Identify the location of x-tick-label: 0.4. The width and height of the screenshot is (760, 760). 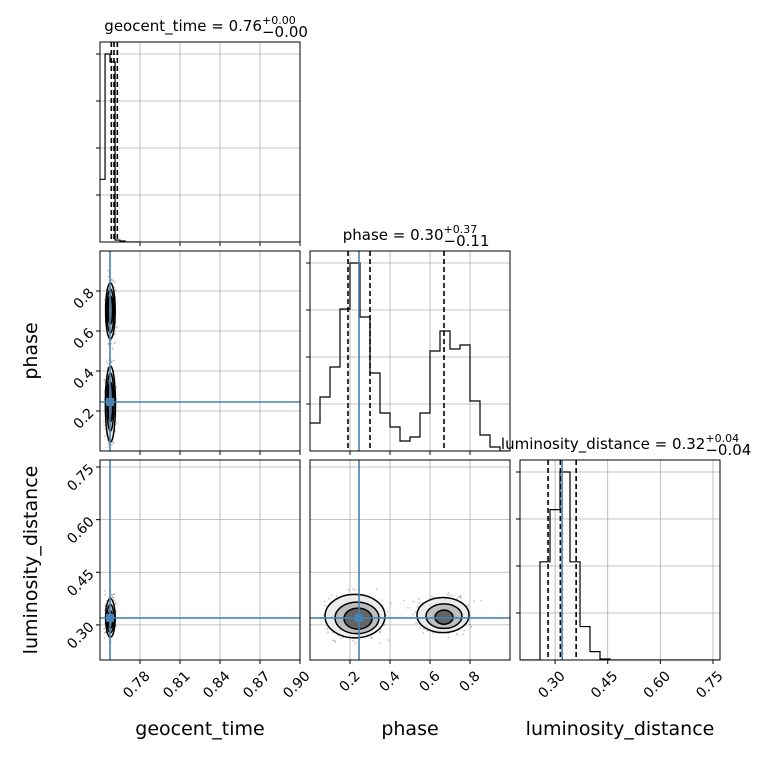
(390, 681).